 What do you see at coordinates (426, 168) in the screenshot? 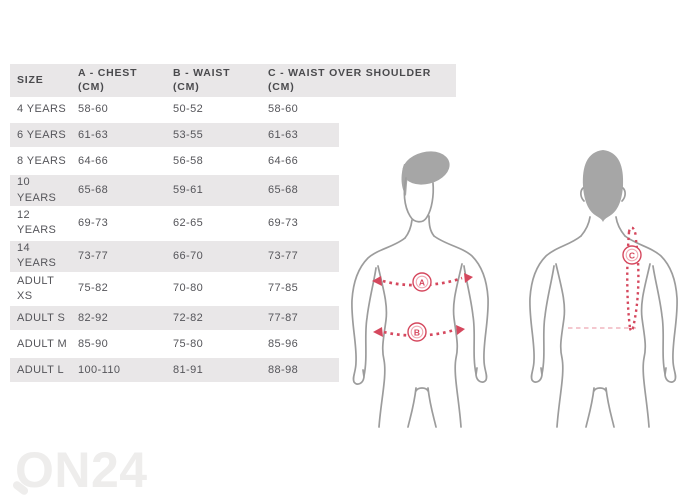
I see `front-figure-hair-bun` at bounding box center [426, 168].